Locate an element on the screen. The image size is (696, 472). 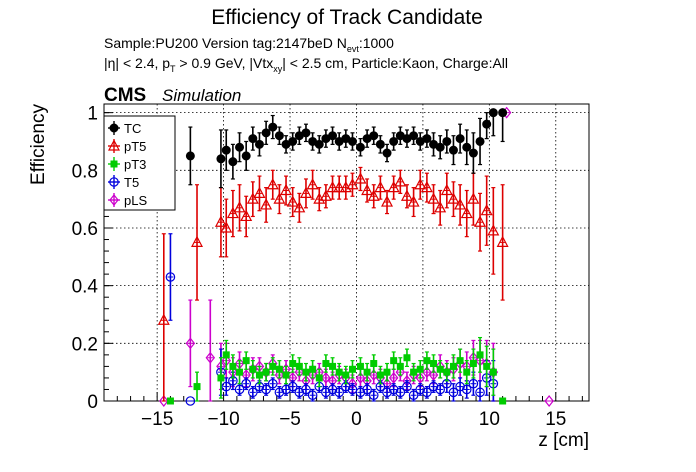
x-tick-label: 10 is located at coordinates (489, 419).